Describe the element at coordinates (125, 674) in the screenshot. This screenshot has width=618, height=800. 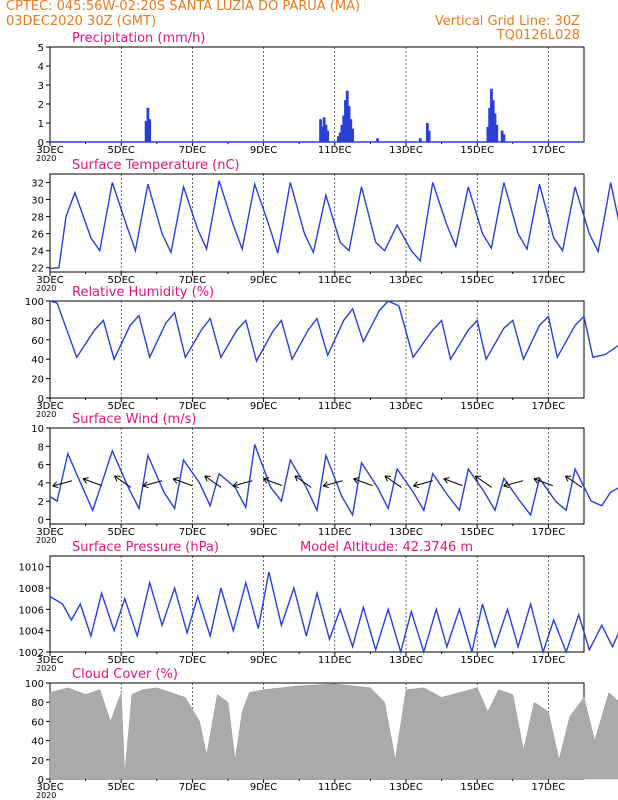
I see `cloud-title: Cloud Cover (%)` at that location.